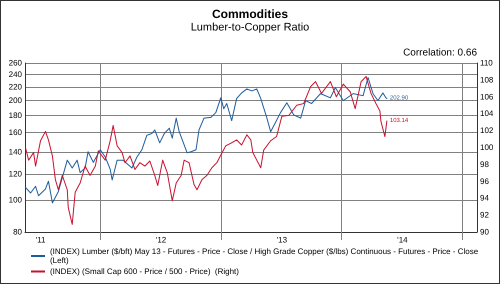  I want to click on y-tick-label: 180, so click(15, 115).